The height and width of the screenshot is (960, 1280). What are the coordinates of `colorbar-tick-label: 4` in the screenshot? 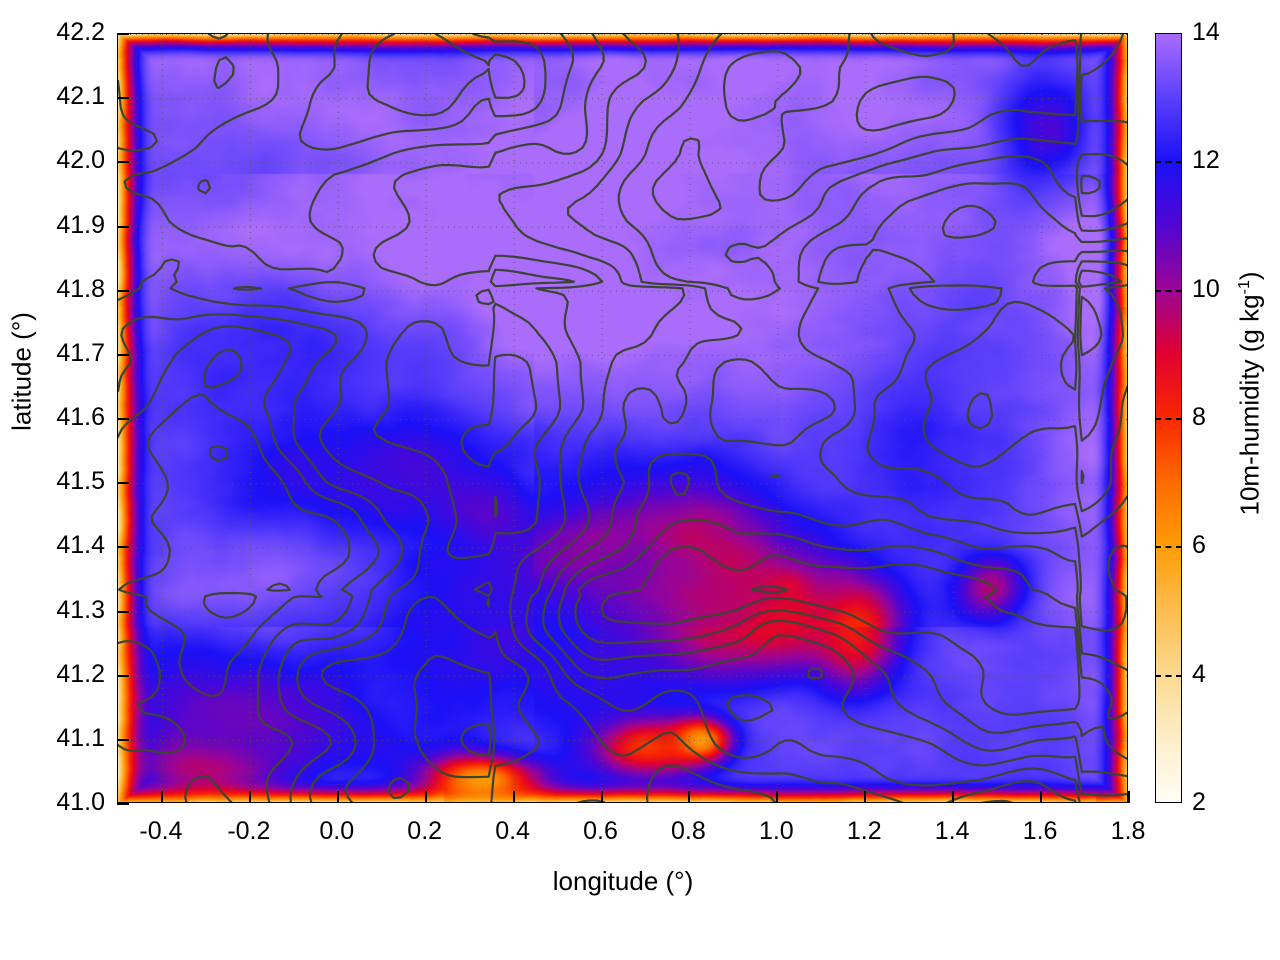 It's located at (1199, 673).